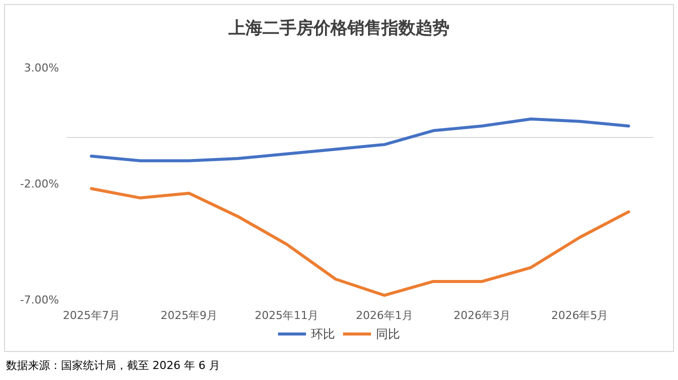  What do you see at coordinates (579, 315) in the screenshot?
I see `x-tick-label: 2026年5月` at bounding box center [579, 315].